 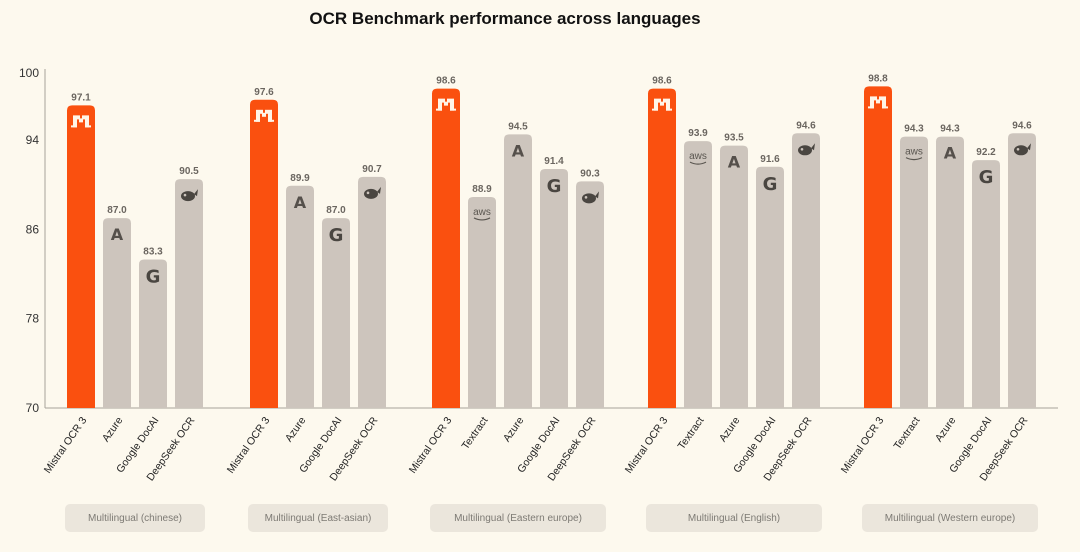 What do you see at coordinates (33, 319) in the screenshot?
I see `y-tick-label: 78` at bounding box center [33, 319].